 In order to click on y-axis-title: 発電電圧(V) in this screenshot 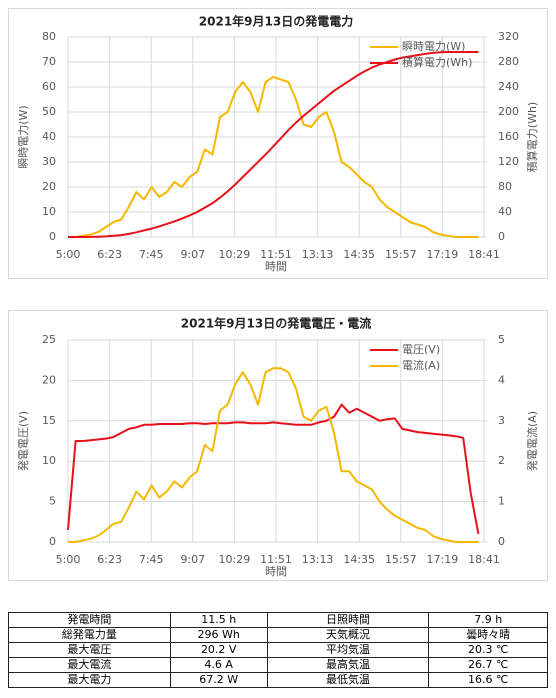, I will do `click(23, 441)`.